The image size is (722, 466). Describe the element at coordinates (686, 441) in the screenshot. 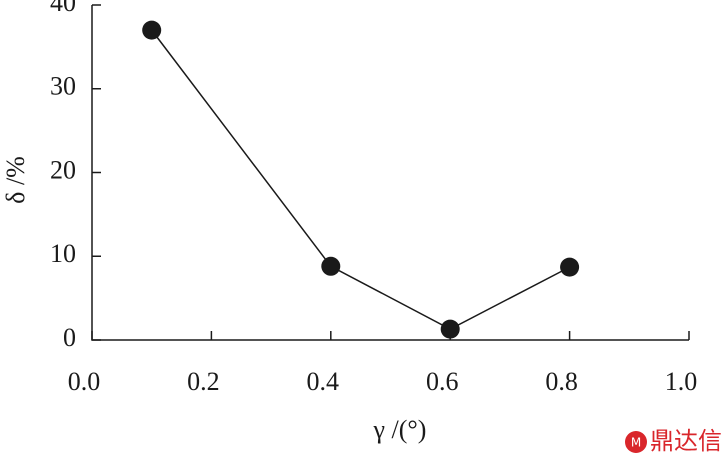

I see `watermark: 鼎达信` at that location.